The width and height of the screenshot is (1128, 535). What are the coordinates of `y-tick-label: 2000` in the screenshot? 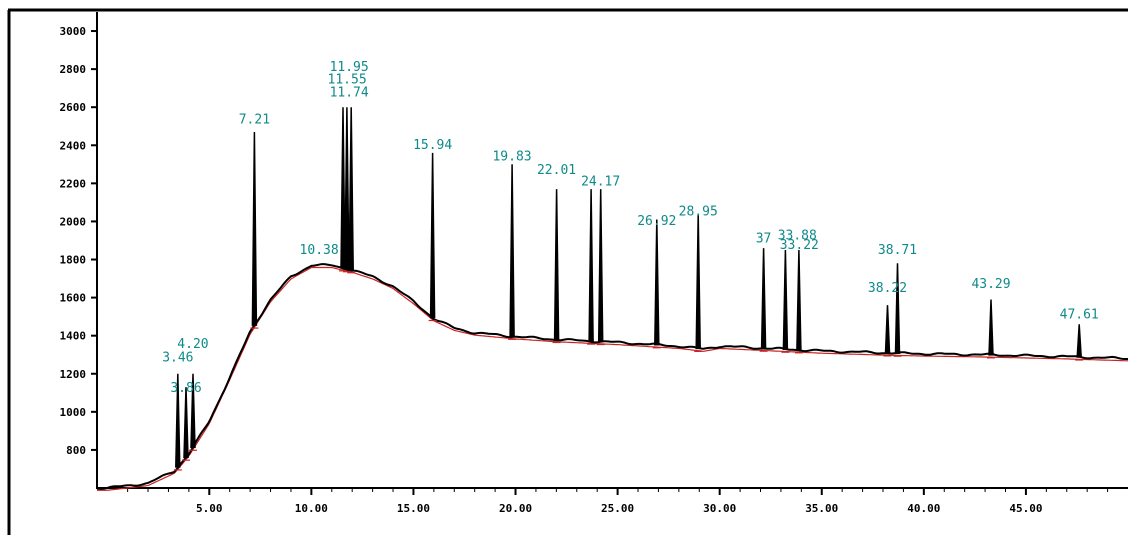 It's located at (73, 221).